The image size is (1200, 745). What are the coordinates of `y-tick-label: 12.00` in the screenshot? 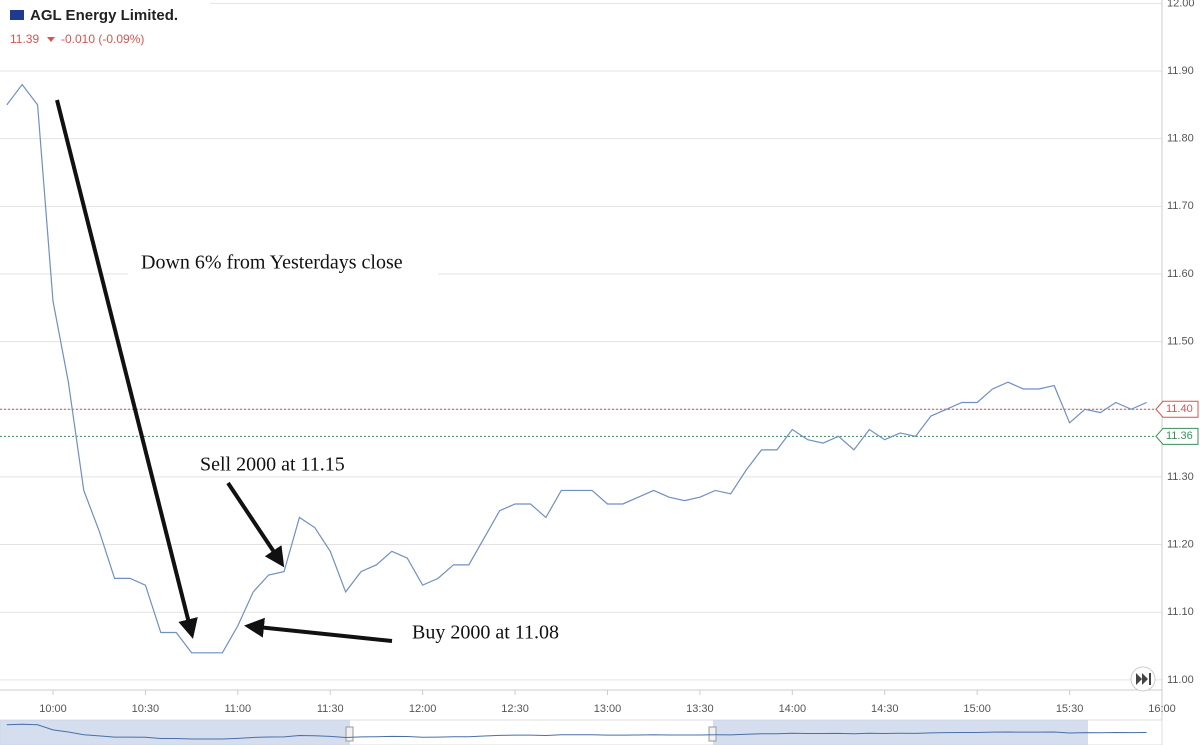 It's located at (1181, 4).